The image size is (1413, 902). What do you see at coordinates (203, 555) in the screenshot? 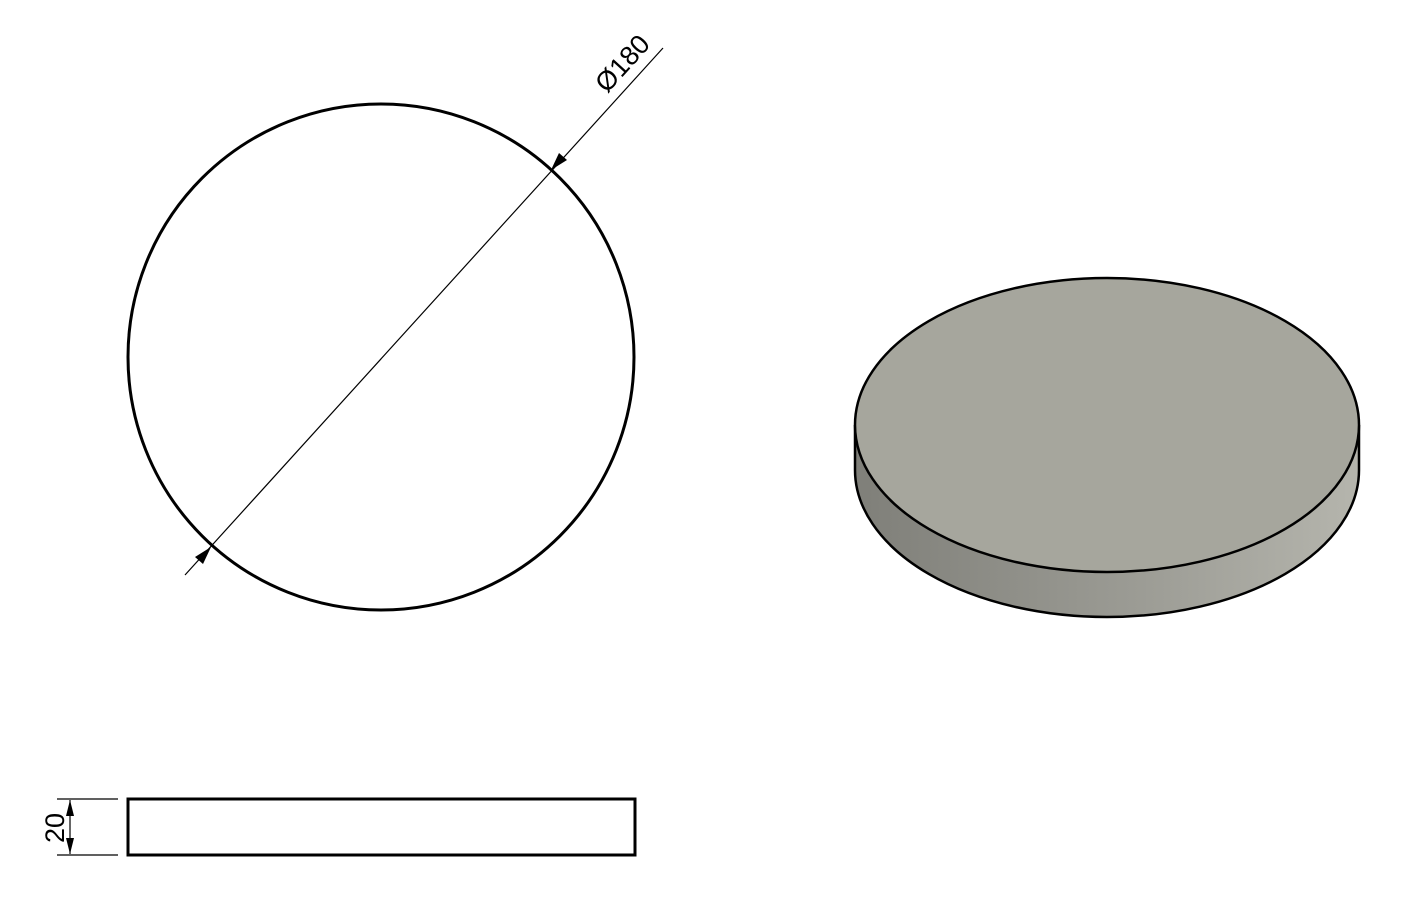
I see `diameter-arrowhead-lower` at bounding box center [203, 555].